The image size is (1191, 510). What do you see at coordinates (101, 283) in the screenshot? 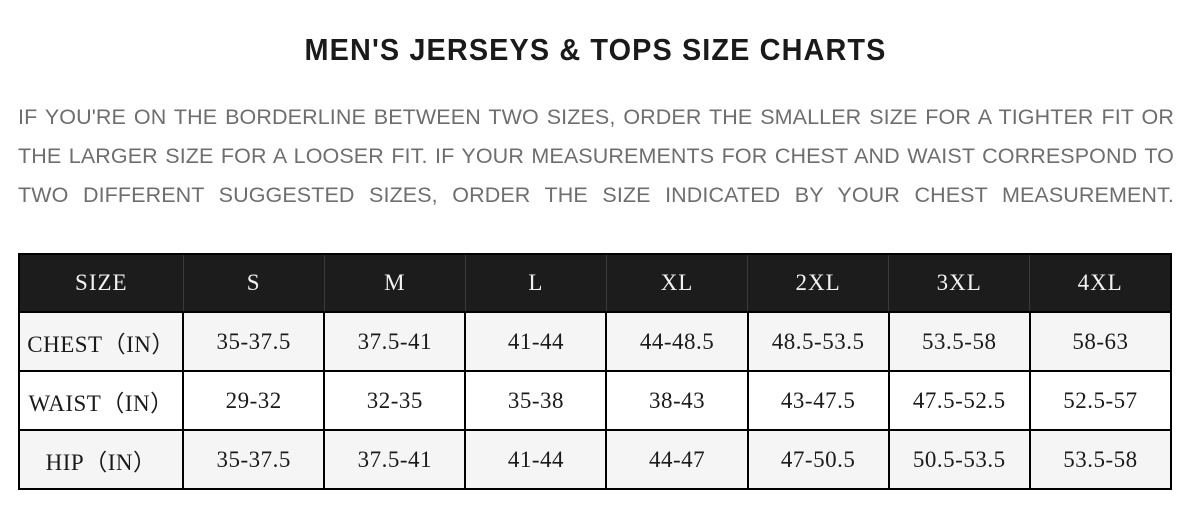
I see `column-header-size: SIZE` at bounding box center [101, 283].